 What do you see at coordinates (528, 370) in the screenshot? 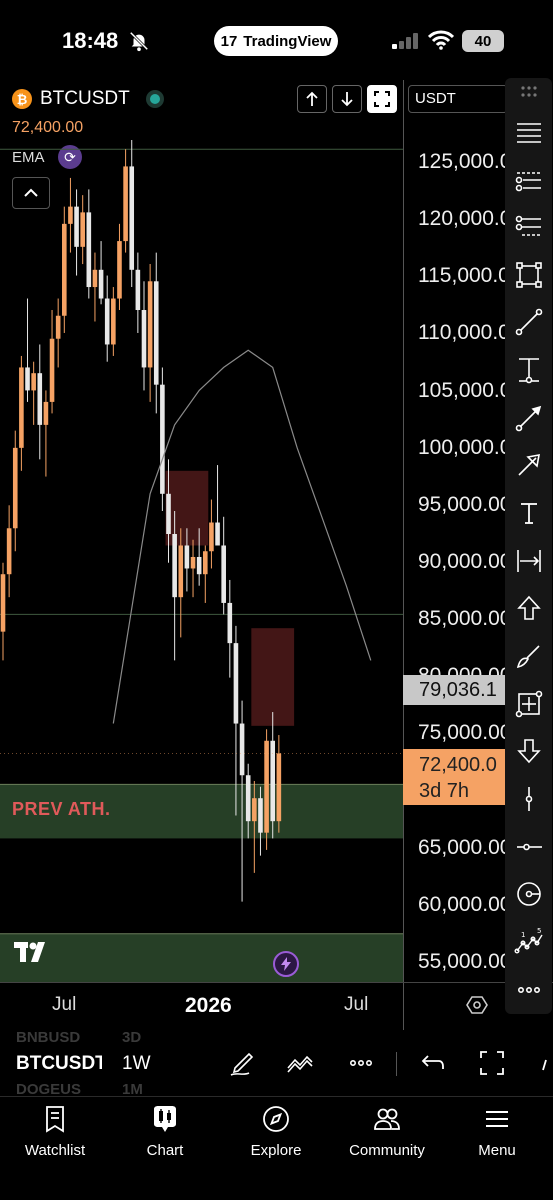
I see `vertical-measure-tool` at bounding box center [528, 370].